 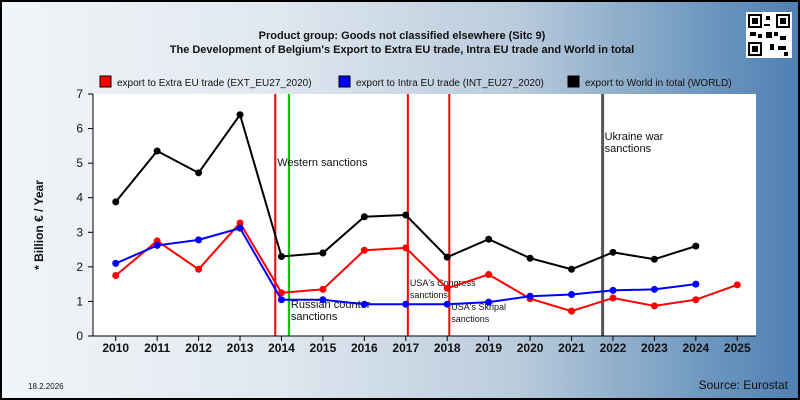 What do you see at coordinates (79, 163) in the screenshot?
I see `y-tick-label-5: 5` at bounding box center [79, 163].